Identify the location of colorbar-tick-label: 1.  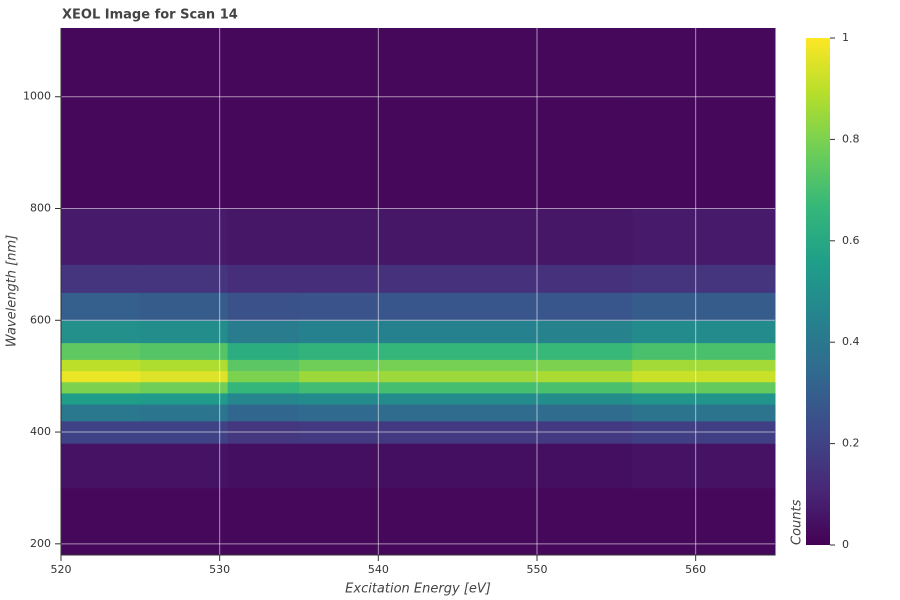
(845, 37).